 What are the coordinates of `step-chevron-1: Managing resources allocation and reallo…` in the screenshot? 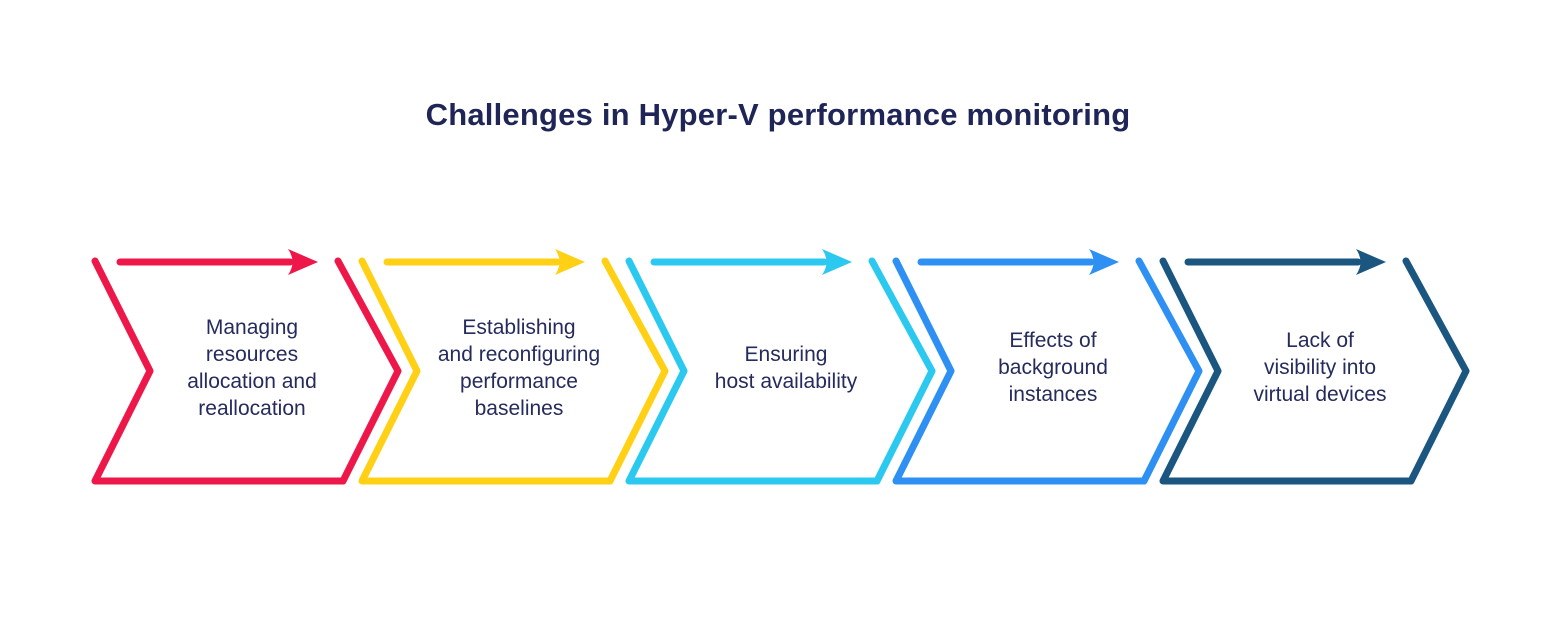 It's located at (257, 372).